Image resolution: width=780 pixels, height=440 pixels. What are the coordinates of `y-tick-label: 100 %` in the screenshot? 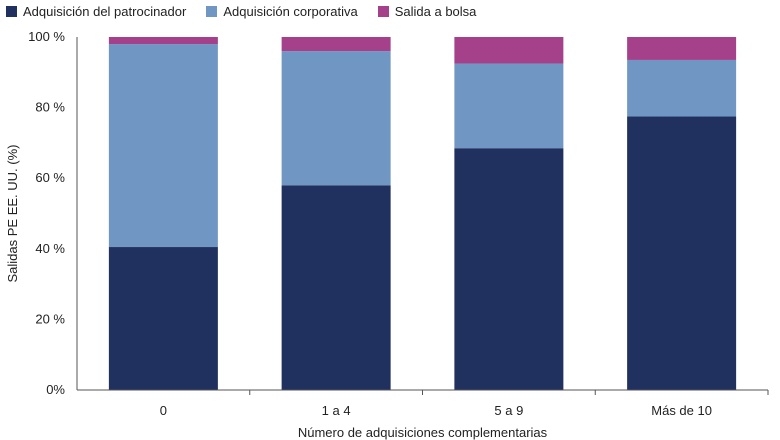 It's located at (46, 36).